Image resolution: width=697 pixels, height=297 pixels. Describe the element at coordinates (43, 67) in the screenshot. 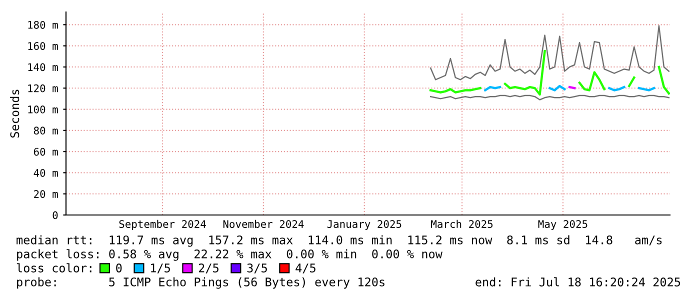

I see `y-tick-label: 140 m` at that location.